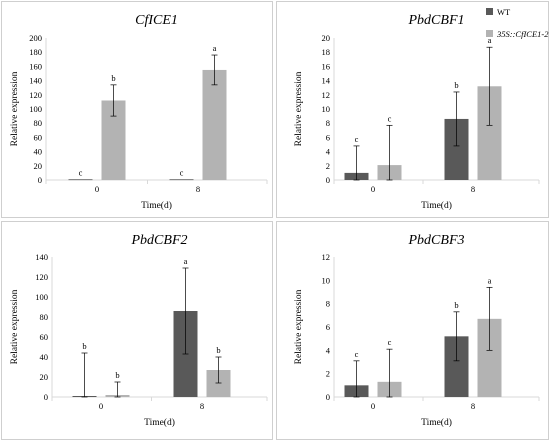 The width and height of the screenshot is (550, 441). I want to click on y-tick-label: 14, so click(326, 81).